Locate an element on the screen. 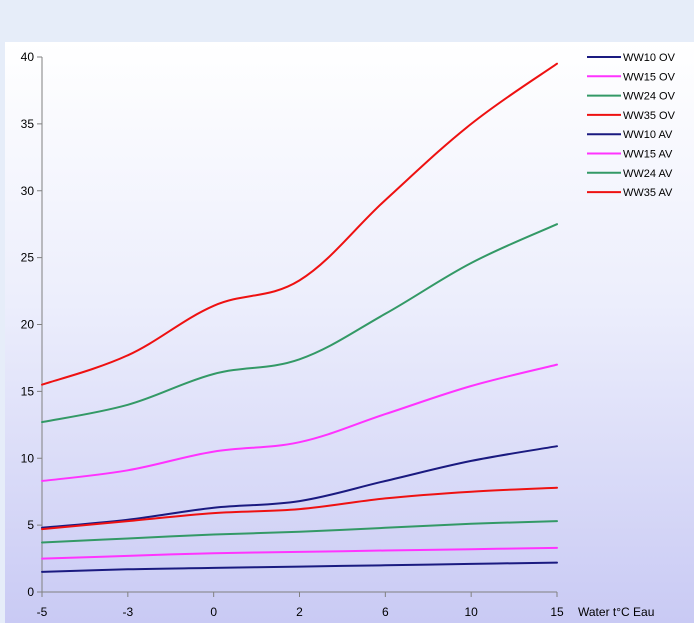 The image size is (694, 623). y-tick-label: 25 is located at coordinates (28, 258).